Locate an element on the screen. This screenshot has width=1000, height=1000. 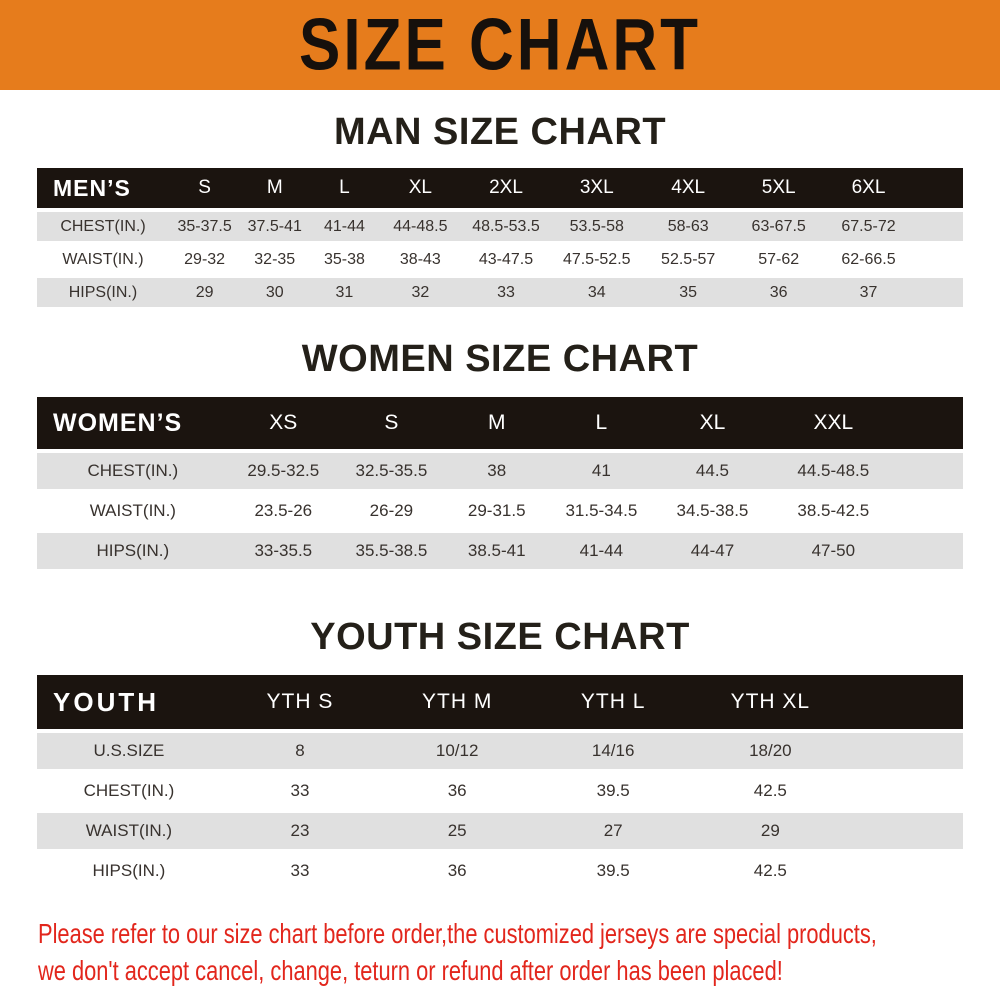
size-value: 23.5-26 is located at coordinates (283, 510).